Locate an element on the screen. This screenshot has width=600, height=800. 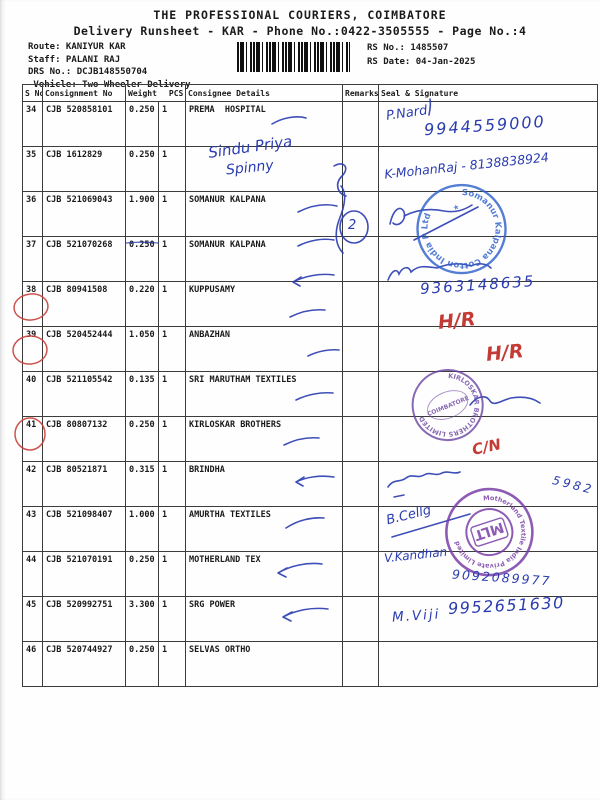
barcode is located at coordinates (293, 57).